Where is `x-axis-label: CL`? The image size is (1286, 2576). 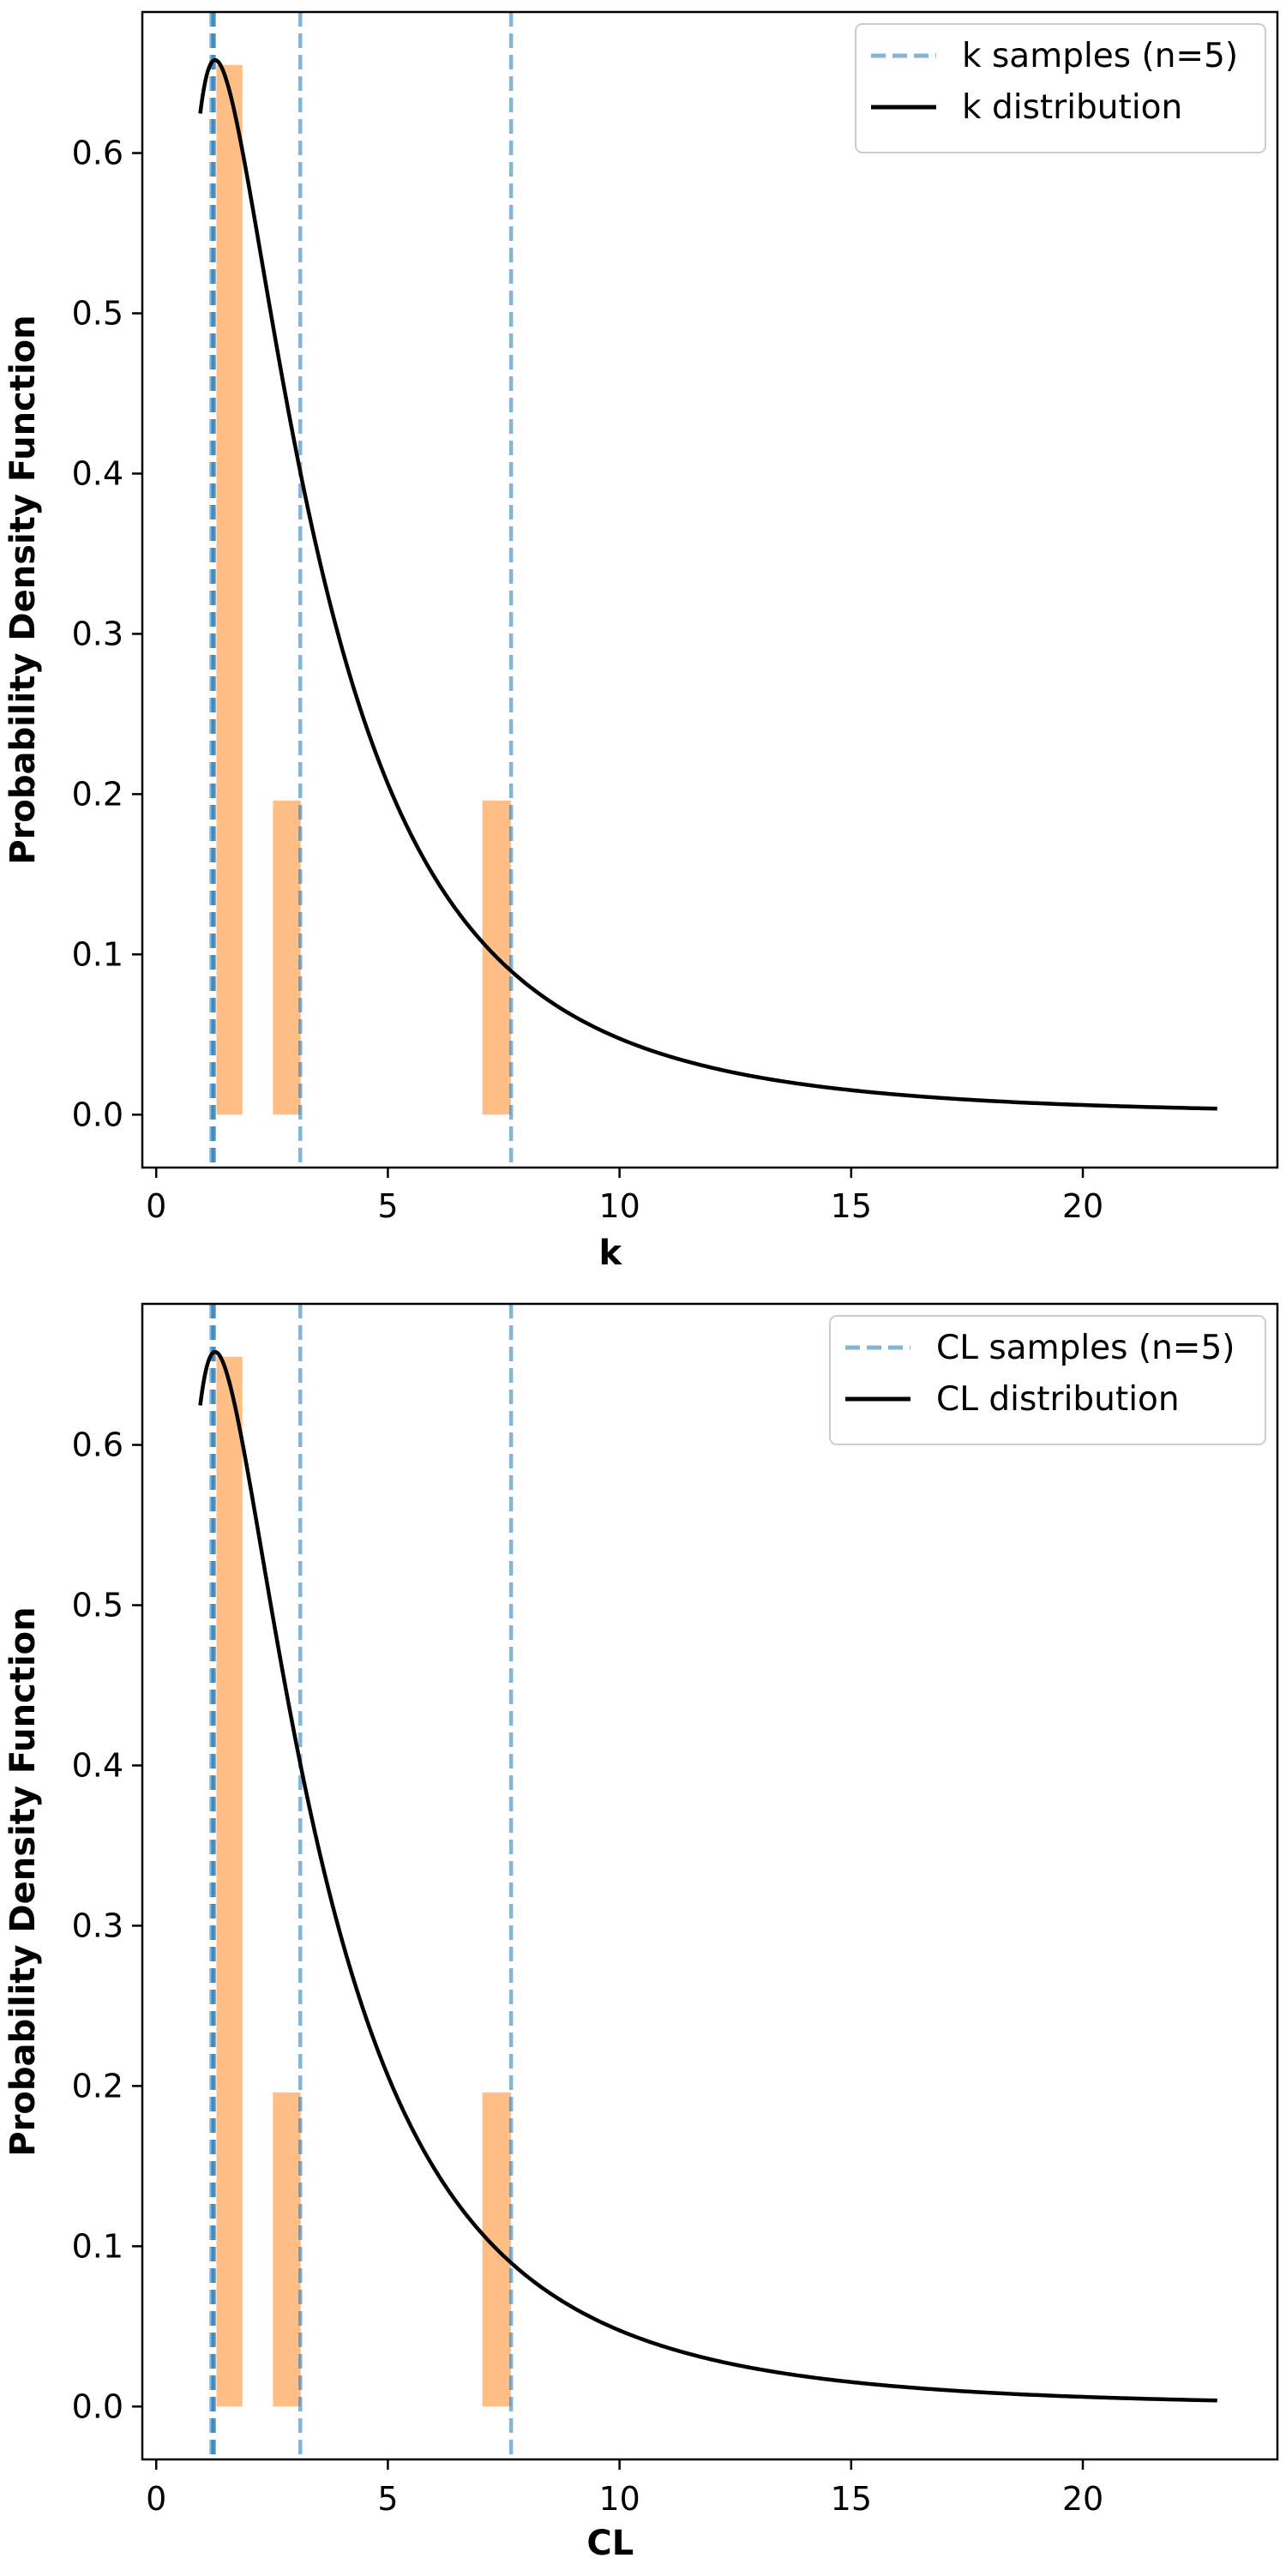 x-axis-label: CL is located at coordinates (610, 2543).